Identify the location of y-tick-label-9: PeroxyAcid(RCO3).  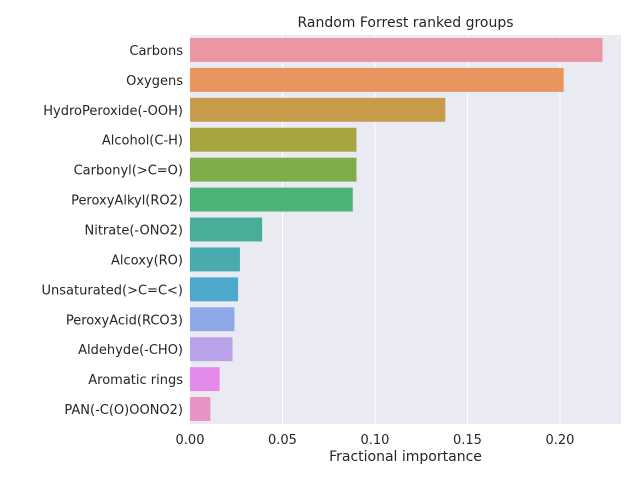
(124, 320).